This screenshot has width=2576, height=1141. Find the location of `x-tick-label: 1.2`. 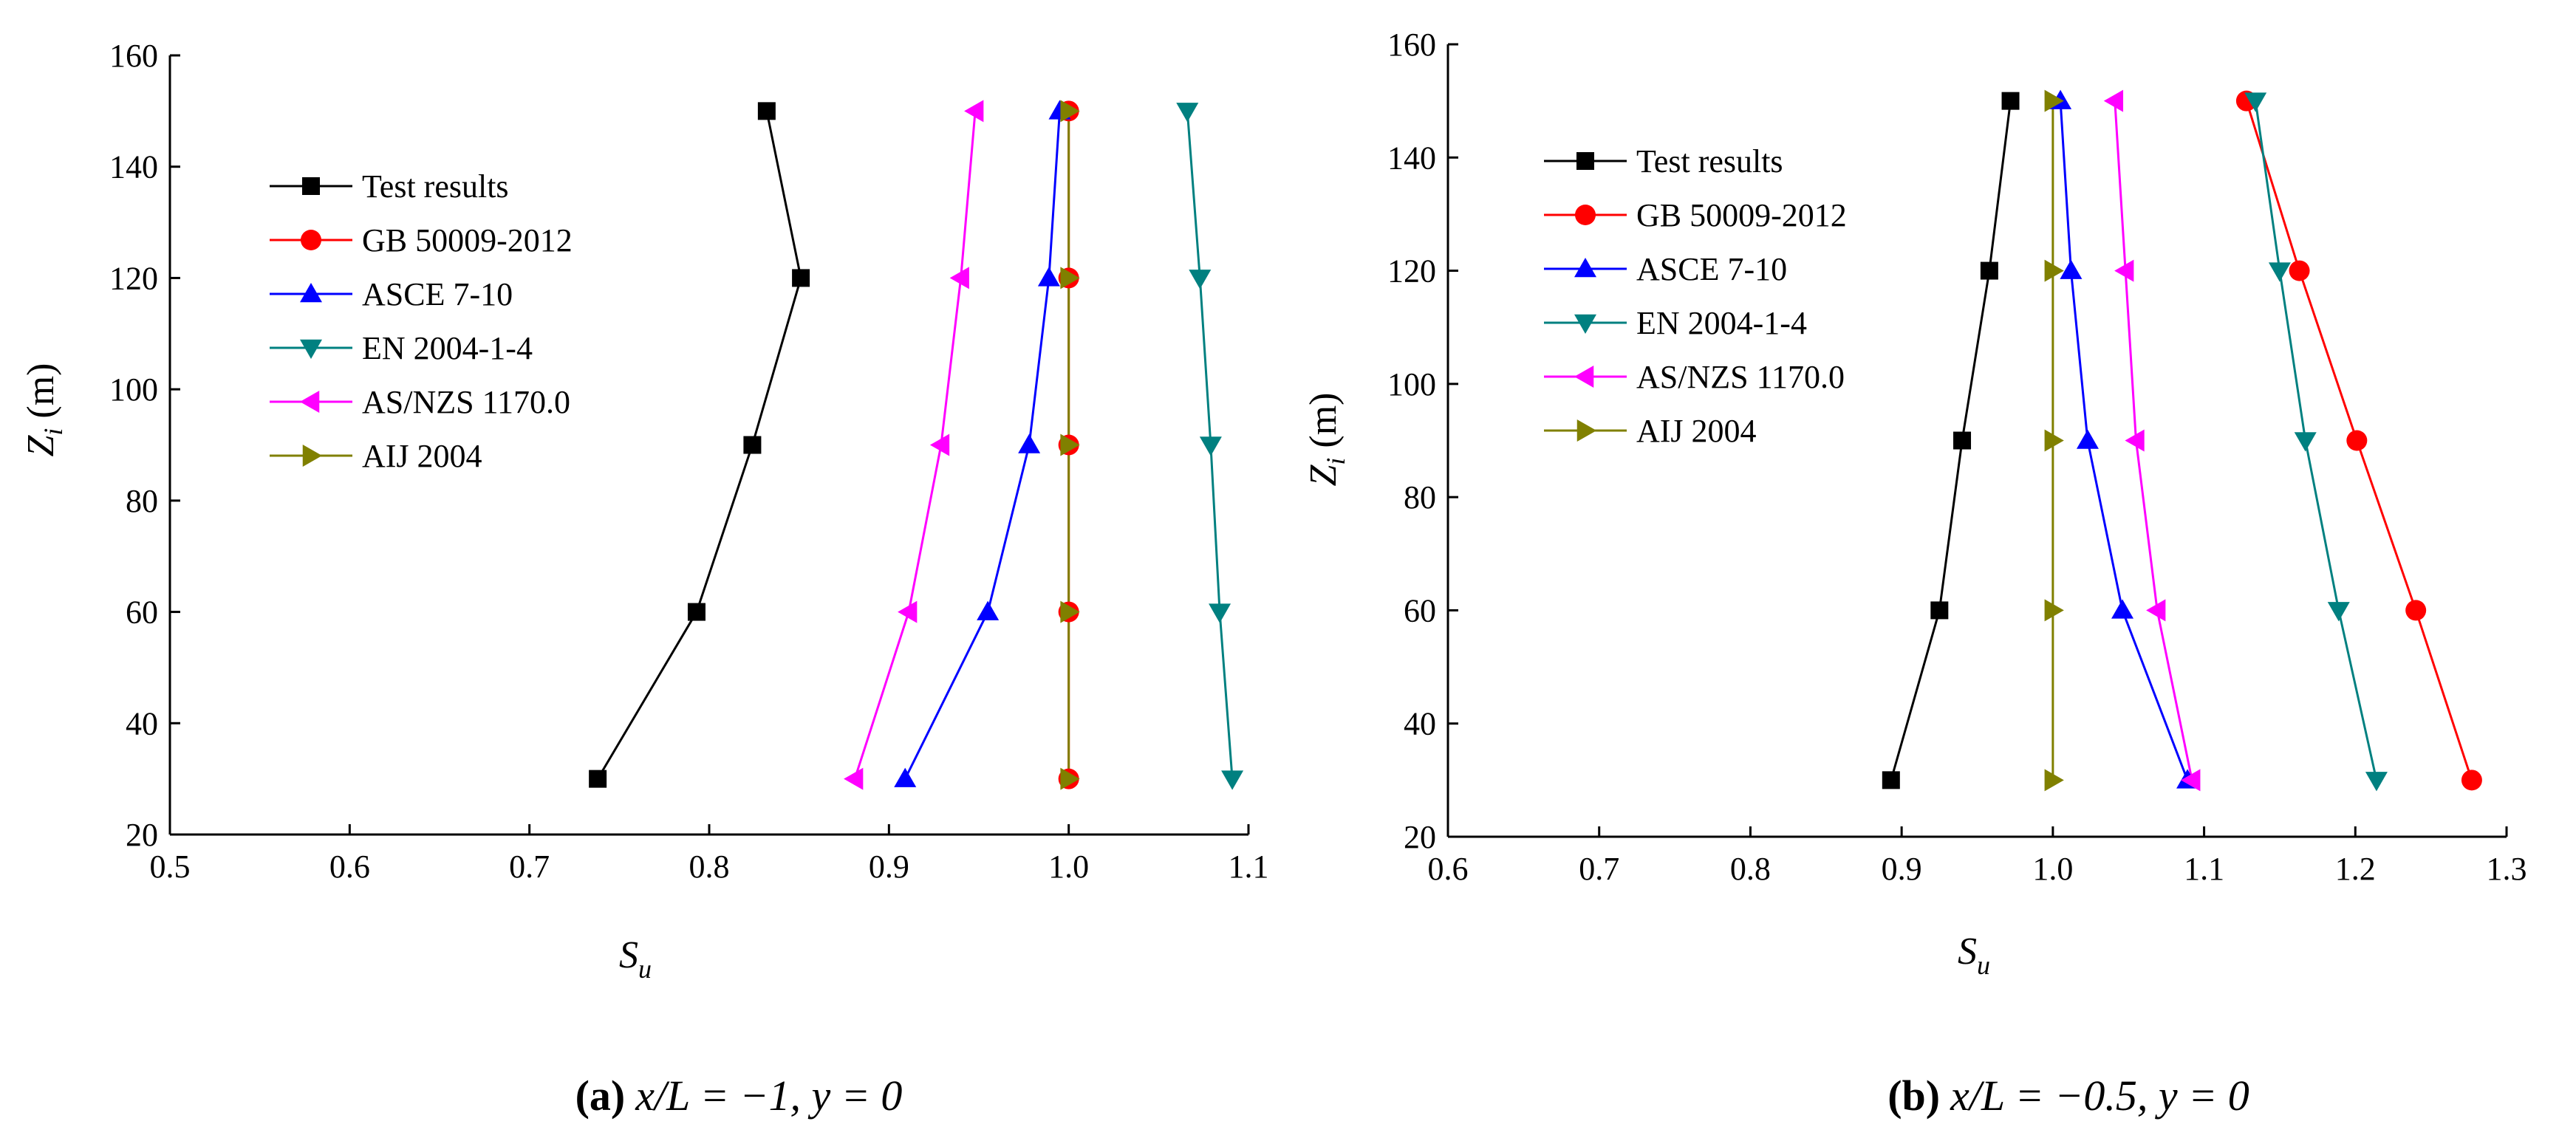

x-tick-label: 1.2 is located at coordinates (2355, 869).